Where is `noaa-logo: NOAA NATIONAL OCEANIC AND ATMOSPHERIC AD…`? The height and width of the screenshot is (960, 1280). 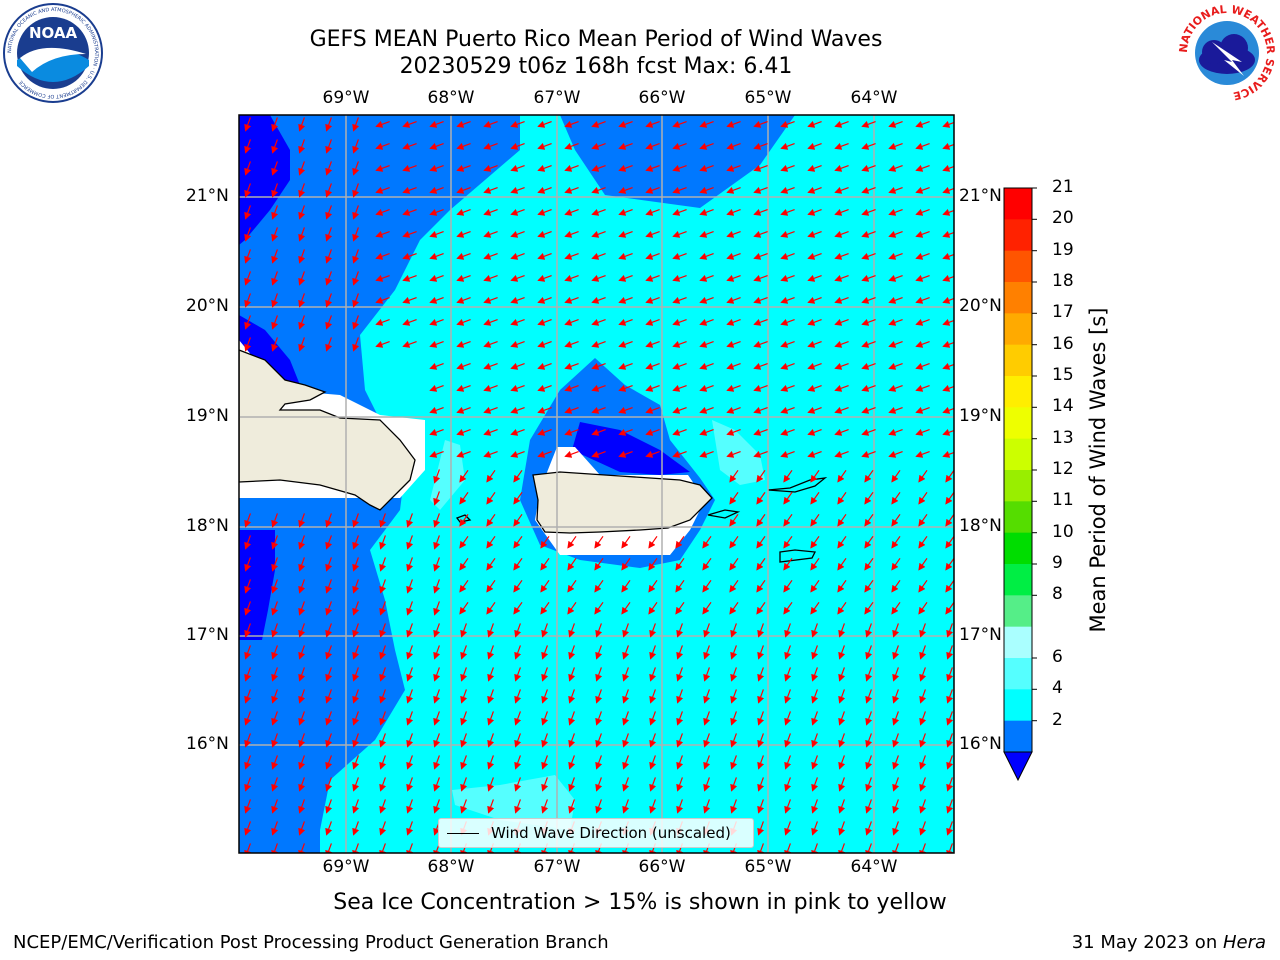 noaa-logo: NOAA NATIONAL OCEANIC AND ATMOSPHERIC AD… is located at coordinates (53, 53).